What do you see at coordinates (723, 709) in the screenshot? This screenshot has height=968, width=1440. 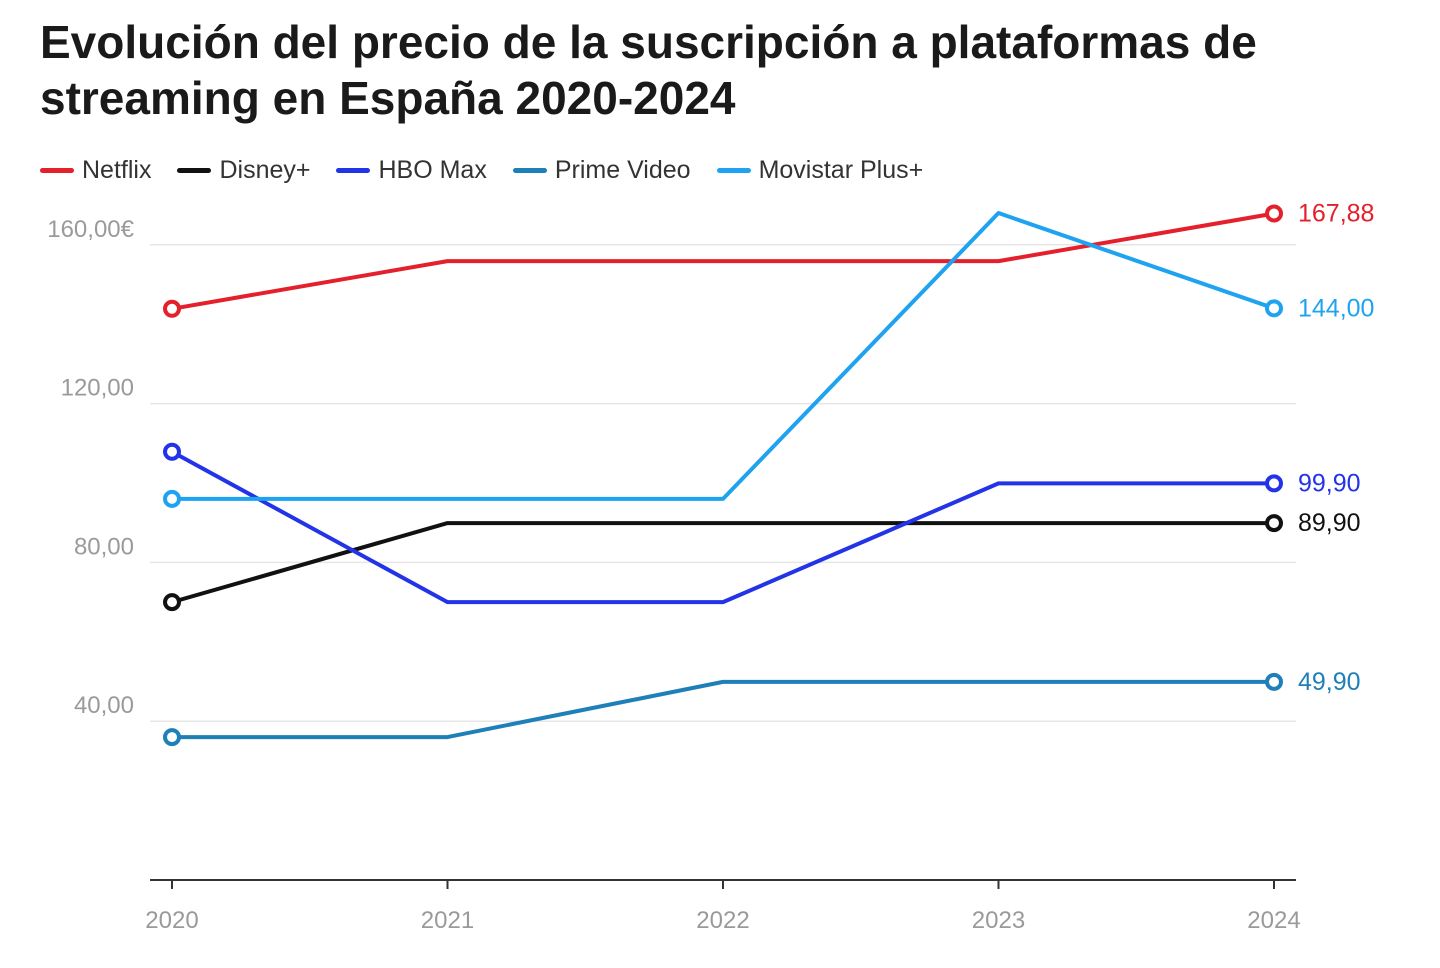 I see `series-line-prime-video` at bounding box center [723, 709].